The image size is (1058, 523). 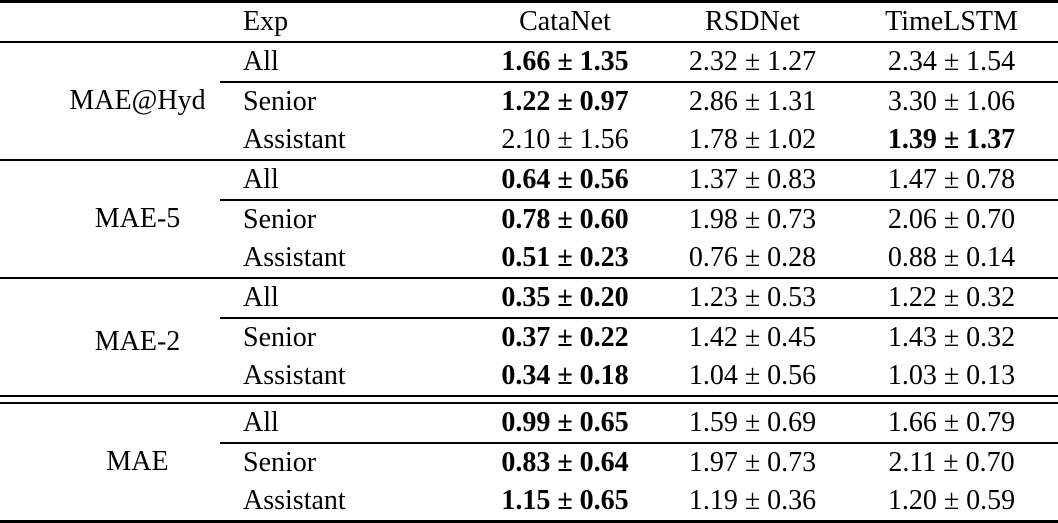 I want to click on value-cell: 1.20 ± 0.59, so click(x=951, y=500).